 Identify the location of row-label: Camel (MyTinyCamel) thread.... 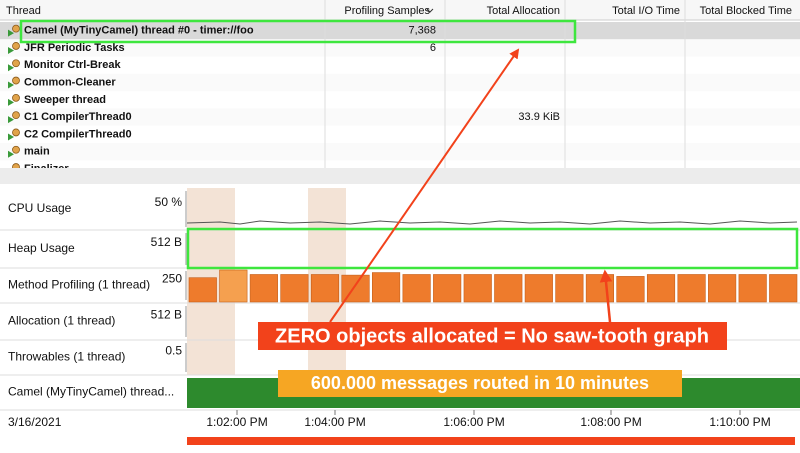
(91, 392).